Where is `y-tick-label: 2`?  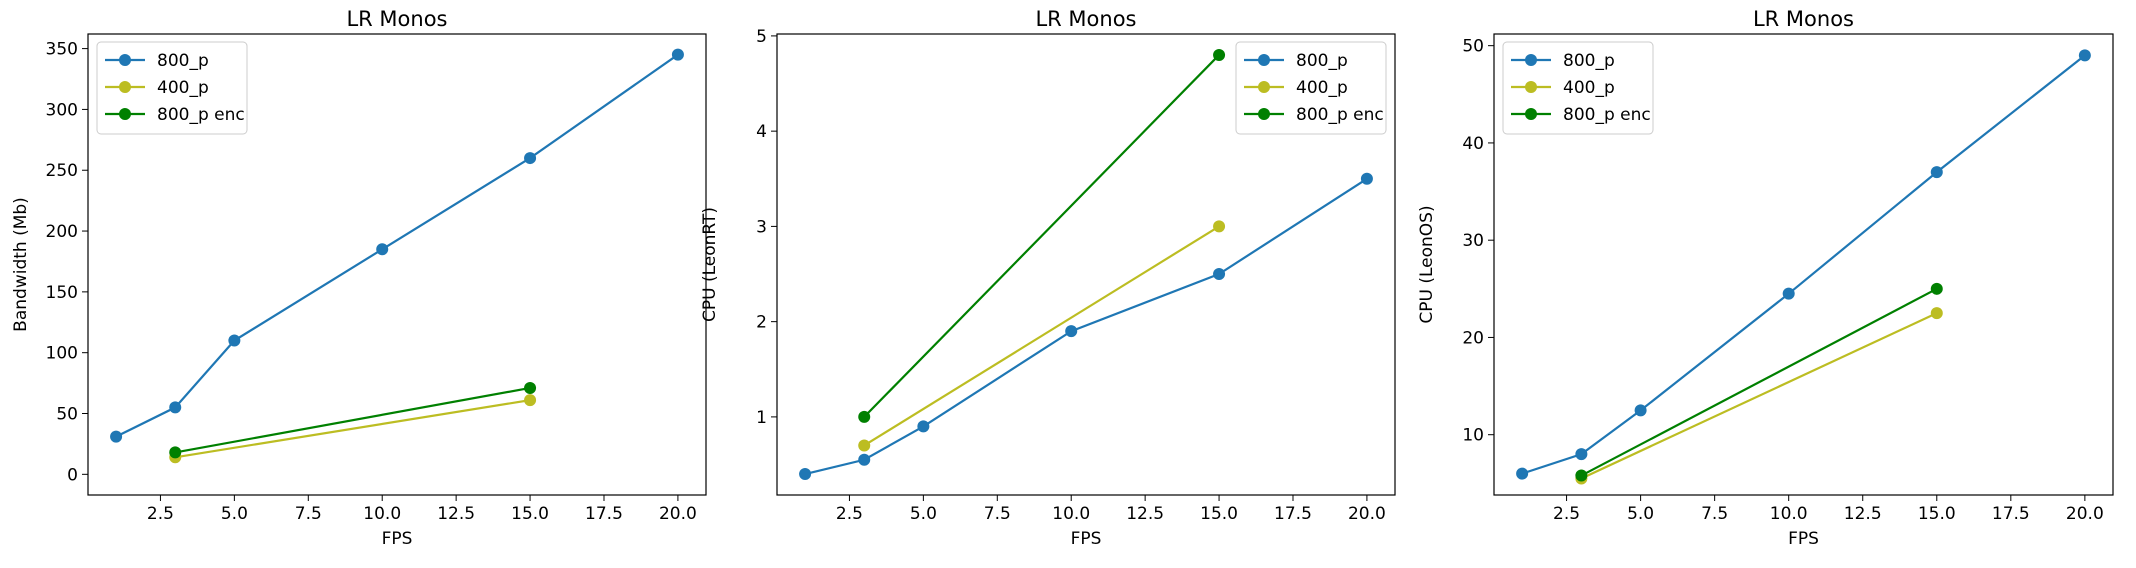
y-tick-label: 2 is located at coordinates (761, 323).